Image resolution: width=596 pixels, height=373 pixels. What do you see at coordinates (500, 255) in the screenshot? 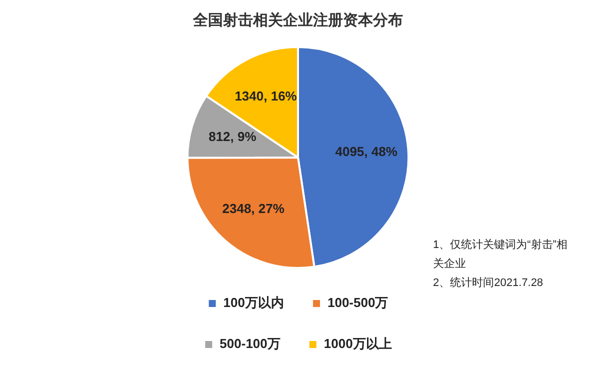
I see `text: 1、仅统计关键词为“射击”相关企业` at bounding box center [500, 255].